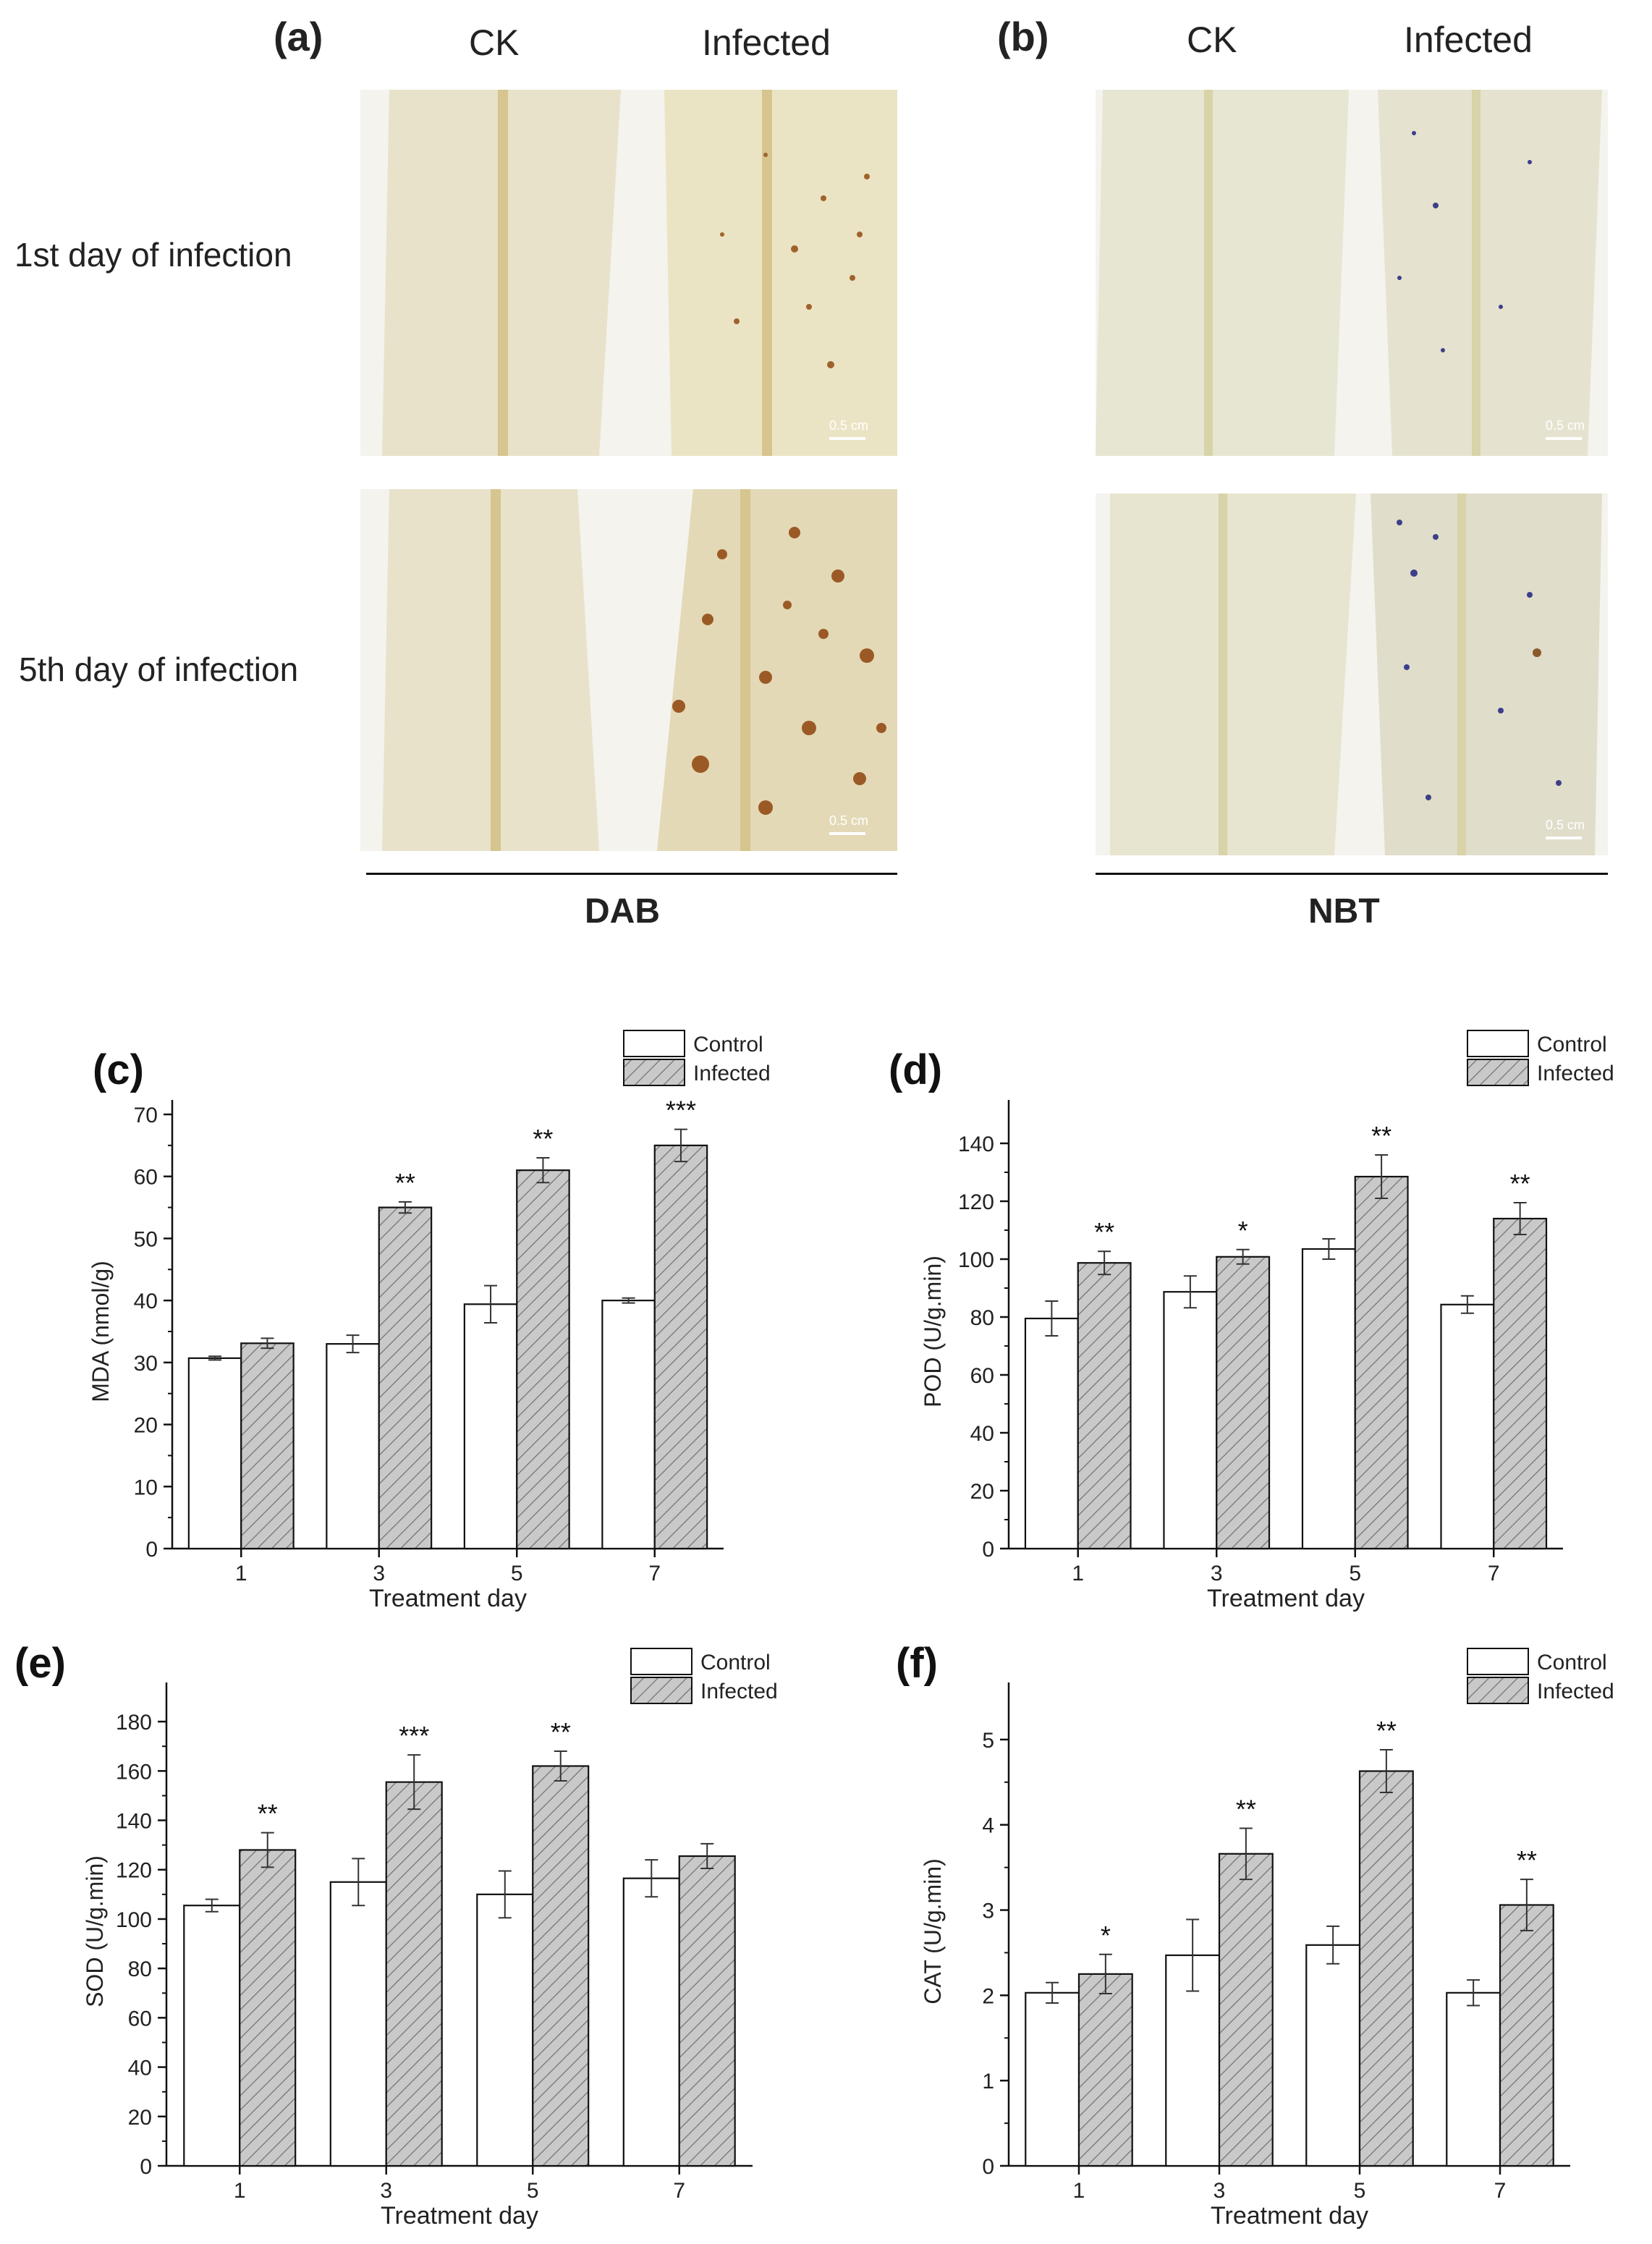  Describe the element at coordinates (915, 1069) in the screenshot. I see `panel-label-d: (d)` at that location.